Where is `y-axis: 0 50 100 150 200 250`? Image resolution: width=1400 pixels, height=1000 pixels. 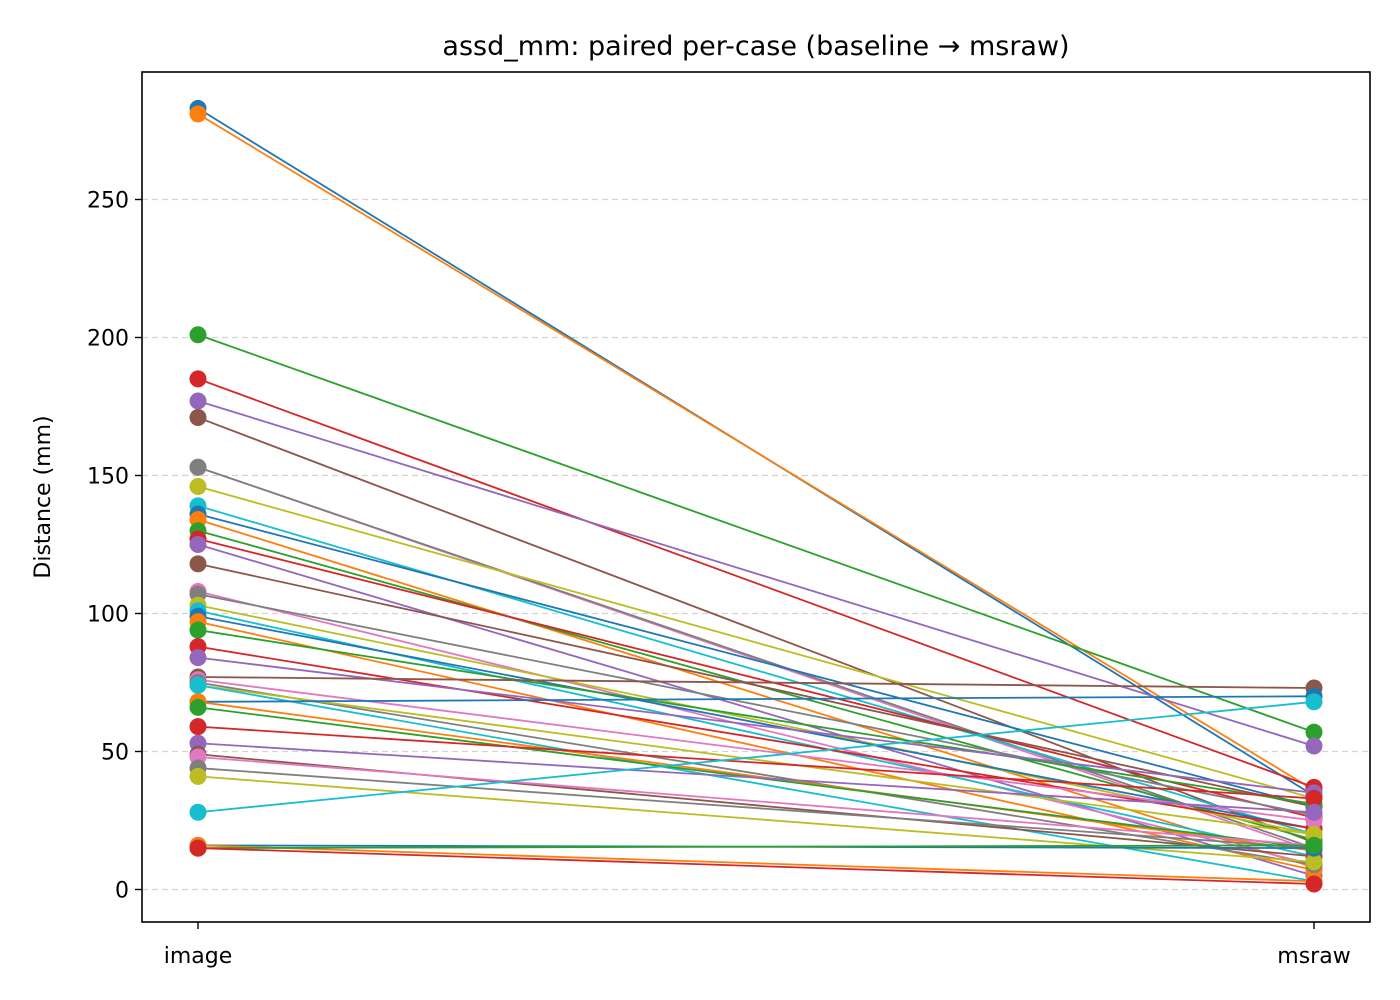
y-axis: 0 50 100 150 200 250 is located at coordinates (114, 546).